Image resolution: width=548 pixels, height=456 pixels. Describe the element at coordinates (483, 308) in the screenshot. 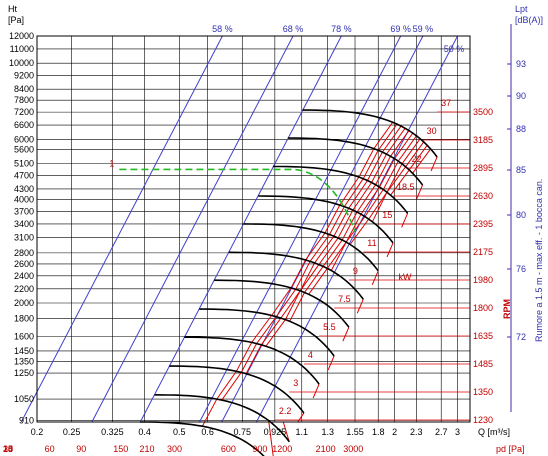

I see `rpm-tick-label: 1800` at that location.